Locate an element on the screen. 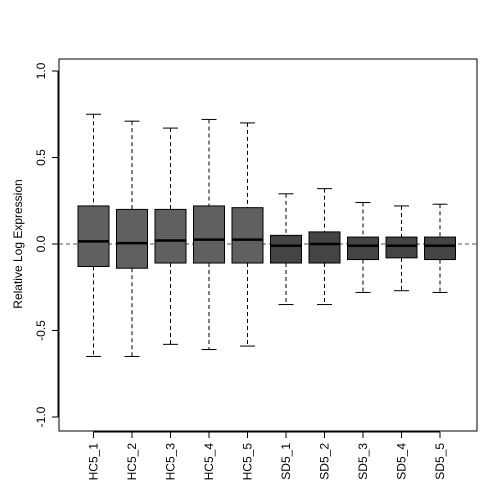 The image size is (504, 504). x-tick-label: SD5_2 is located at coordinates (325, 461).